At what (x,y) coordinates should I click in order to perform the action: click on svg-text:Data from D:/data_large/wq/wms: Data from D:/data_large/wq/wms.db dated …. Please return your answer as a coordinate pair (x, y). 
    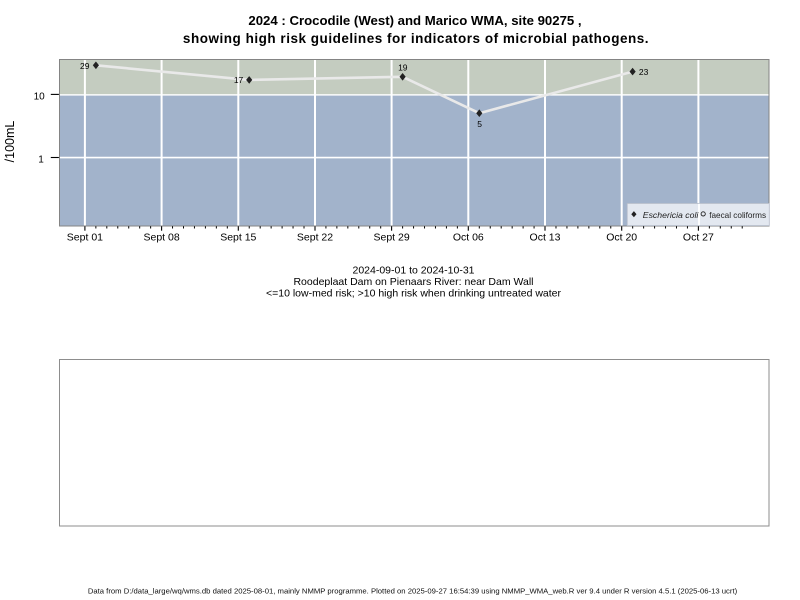
    Looking at the image, I should click on (413, 590).